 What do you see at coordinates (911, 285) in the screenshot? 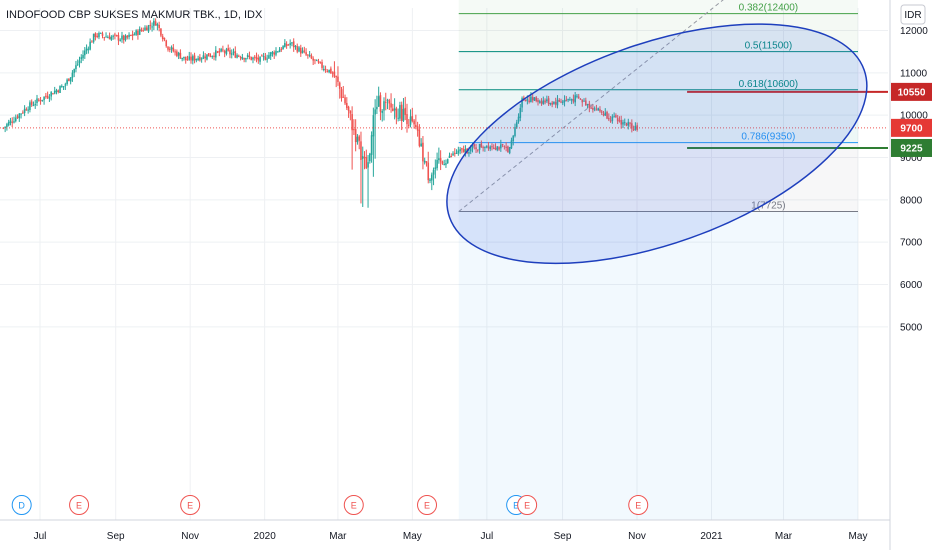
I see `y-tick-label: 6000` at bounding box center [911, 285].